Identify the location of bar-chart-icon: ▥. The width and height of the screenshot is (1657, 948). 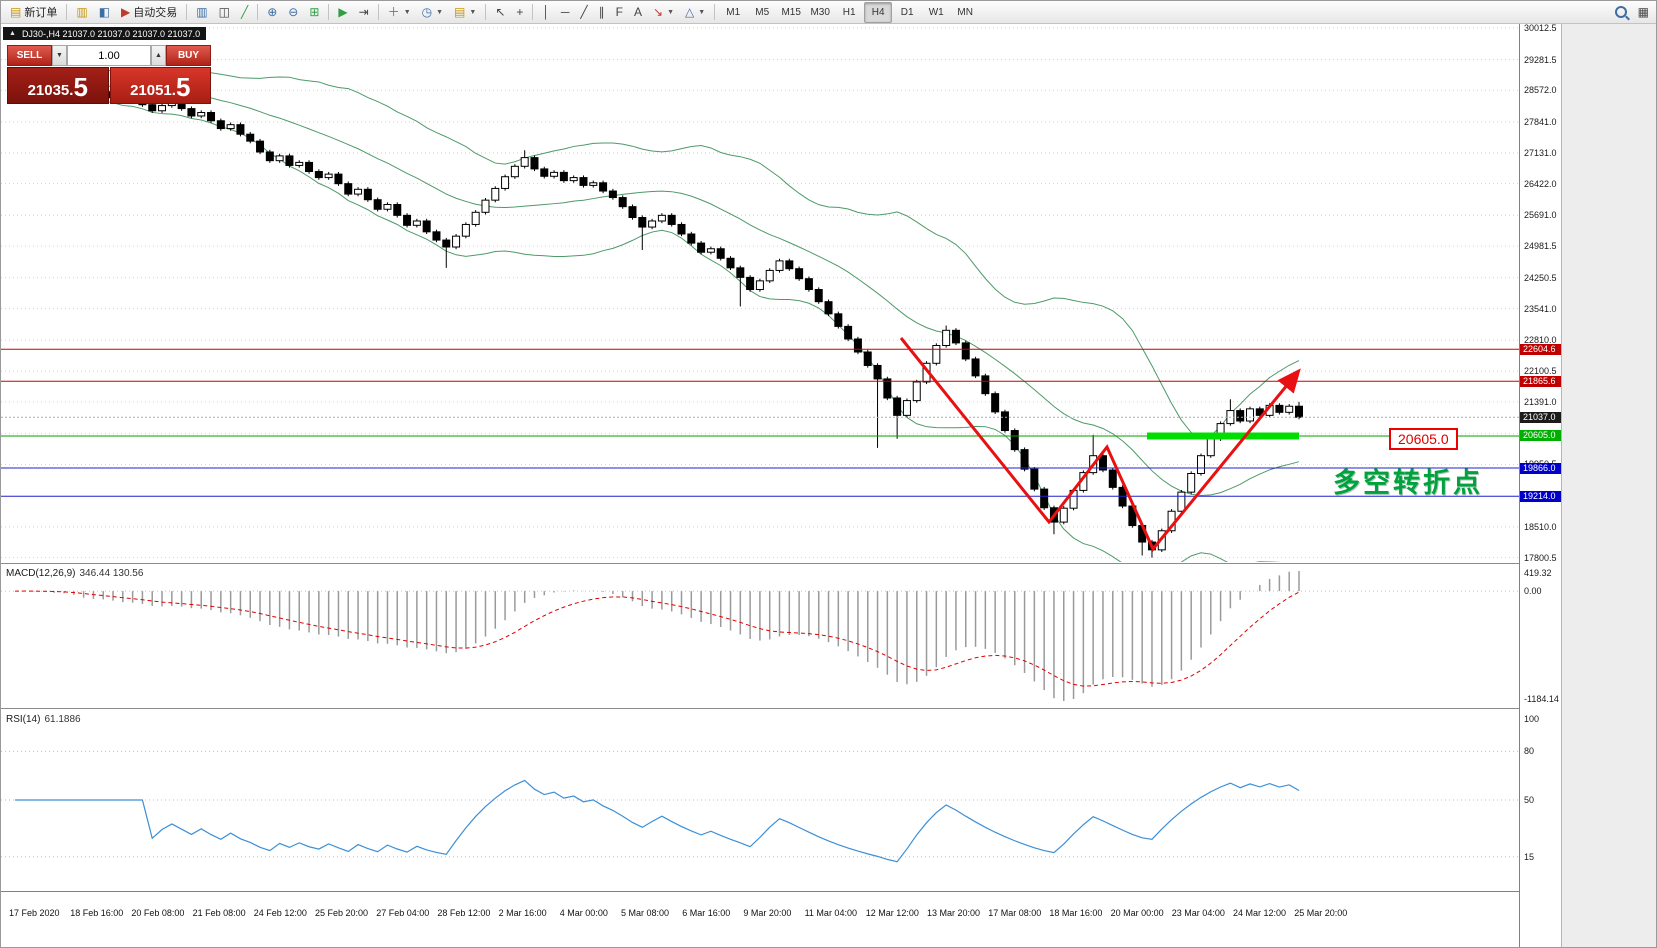
(202, 12).